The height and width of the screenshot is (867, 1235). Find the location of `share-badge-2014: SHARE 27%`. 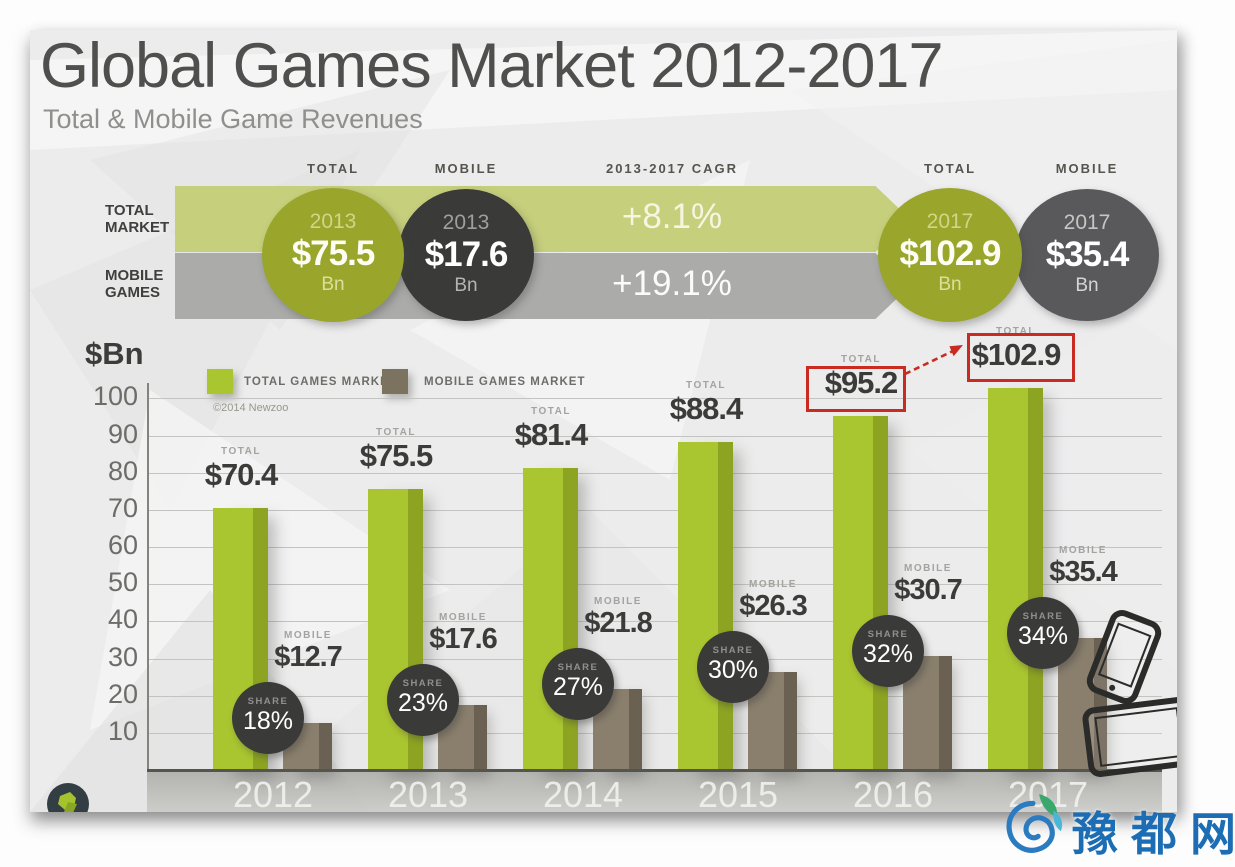

share-badge-2014: SHARE 27% is located at coordinates (578, 683).